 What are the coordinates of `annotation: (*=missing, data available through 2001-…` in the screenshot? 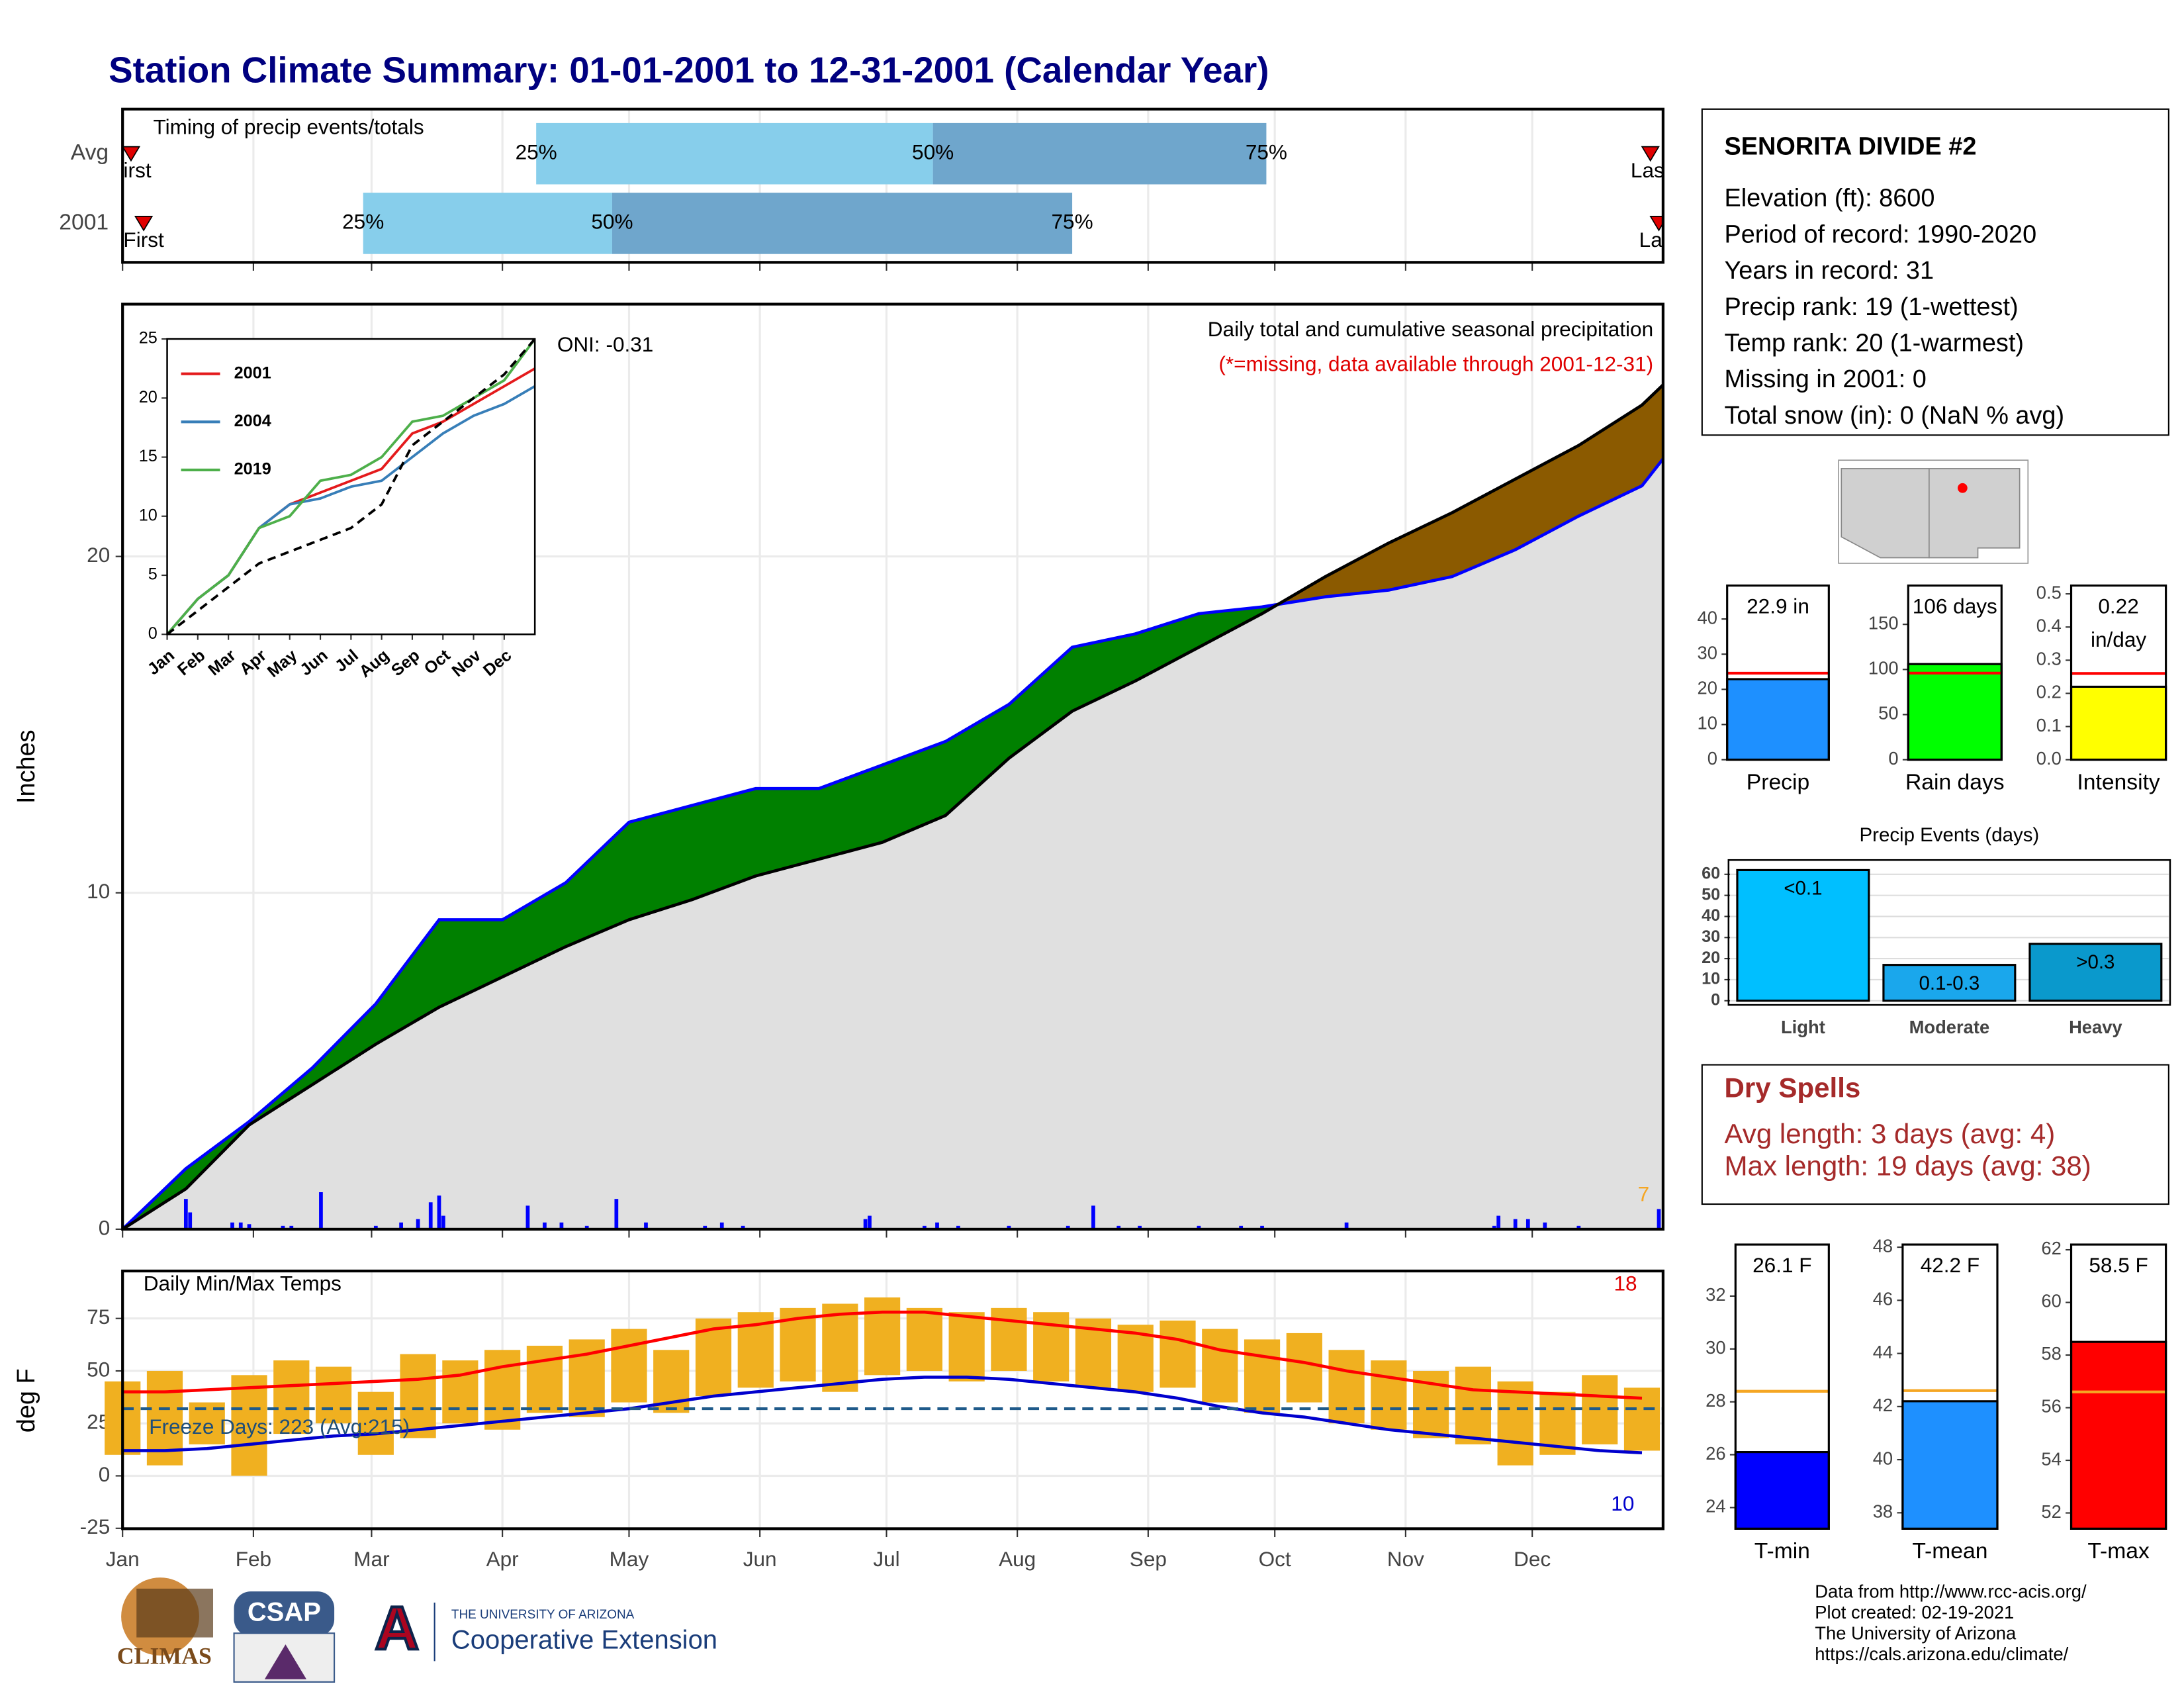 It's located at (1436, 363).